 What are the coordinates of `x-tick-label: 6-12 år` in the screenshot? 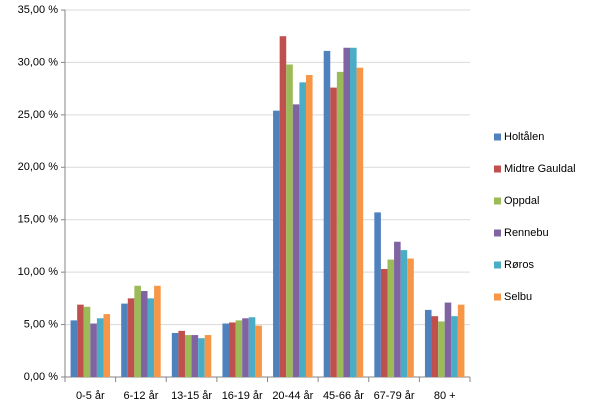 It's located at (141, 396).